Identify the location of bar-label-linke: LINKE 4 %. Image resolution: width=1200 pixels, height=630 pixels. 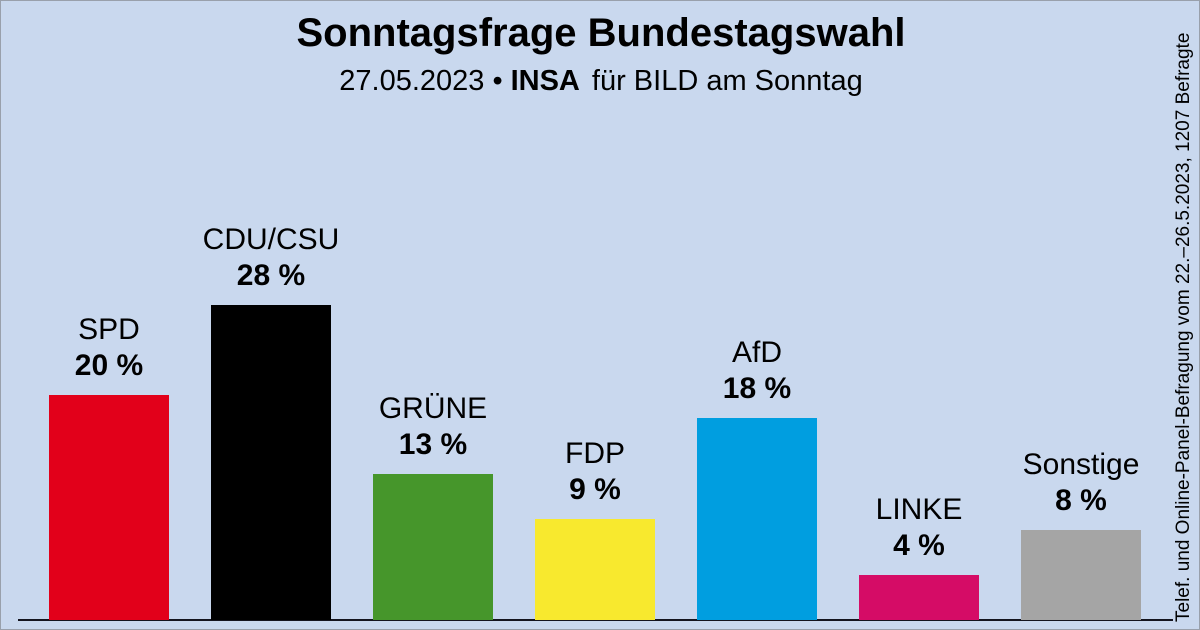
(919, 528).